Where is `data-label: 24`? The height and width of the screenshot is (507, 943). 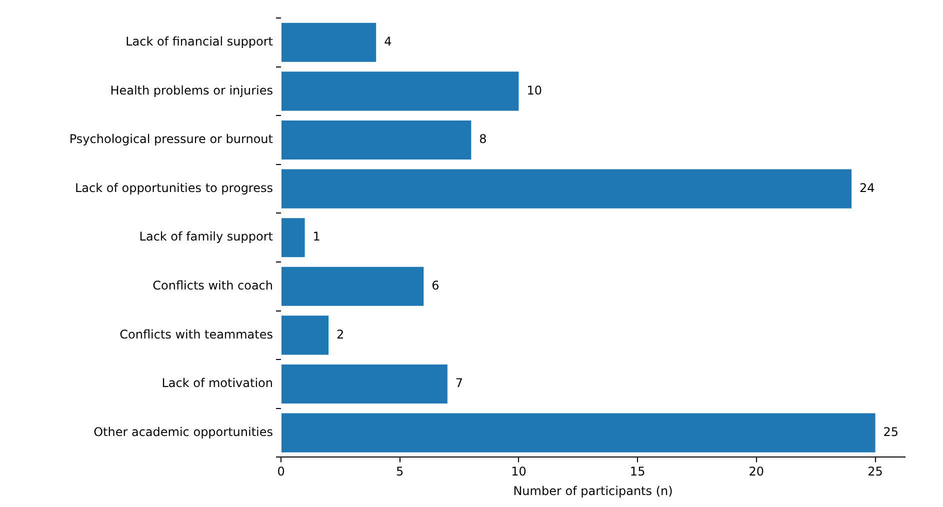 data-label: 24 is located at coordinates (867, 187).